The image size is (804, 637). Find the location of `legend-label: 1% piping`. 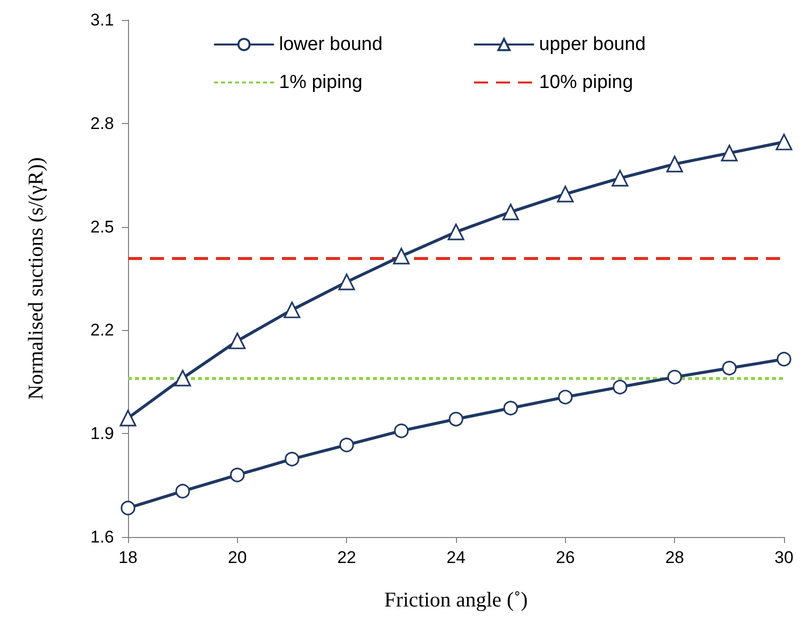

legend-label: 1% piping is located at coordinates (320, 82).